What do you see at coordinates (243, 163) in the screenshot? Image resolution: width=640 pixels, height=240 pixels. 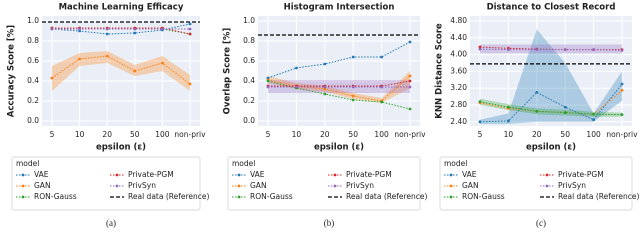 I see `legend-title: model` at bounding box center [243, 163].